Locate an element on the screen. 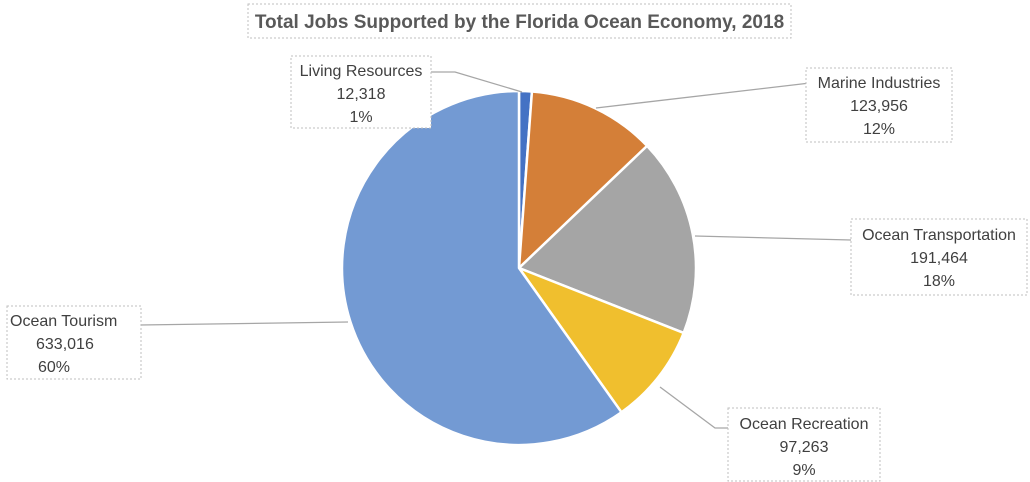 The height and width of the screenshot is (482, 1030). slice-label-name: Ocean Transportation is located at coordinates (939, 235).